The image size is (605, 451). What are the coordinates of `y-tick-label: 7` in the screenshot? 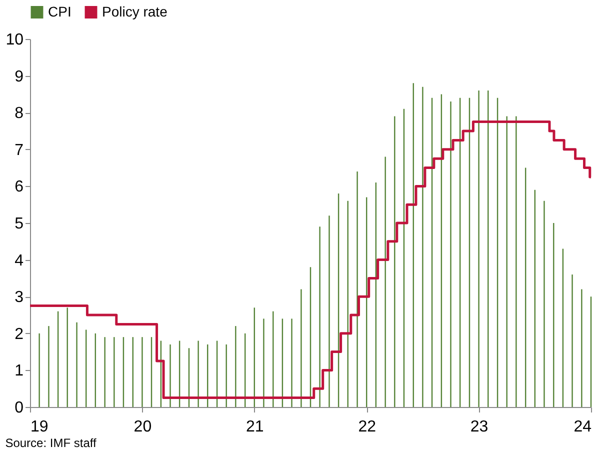 It's located at (19, 150).